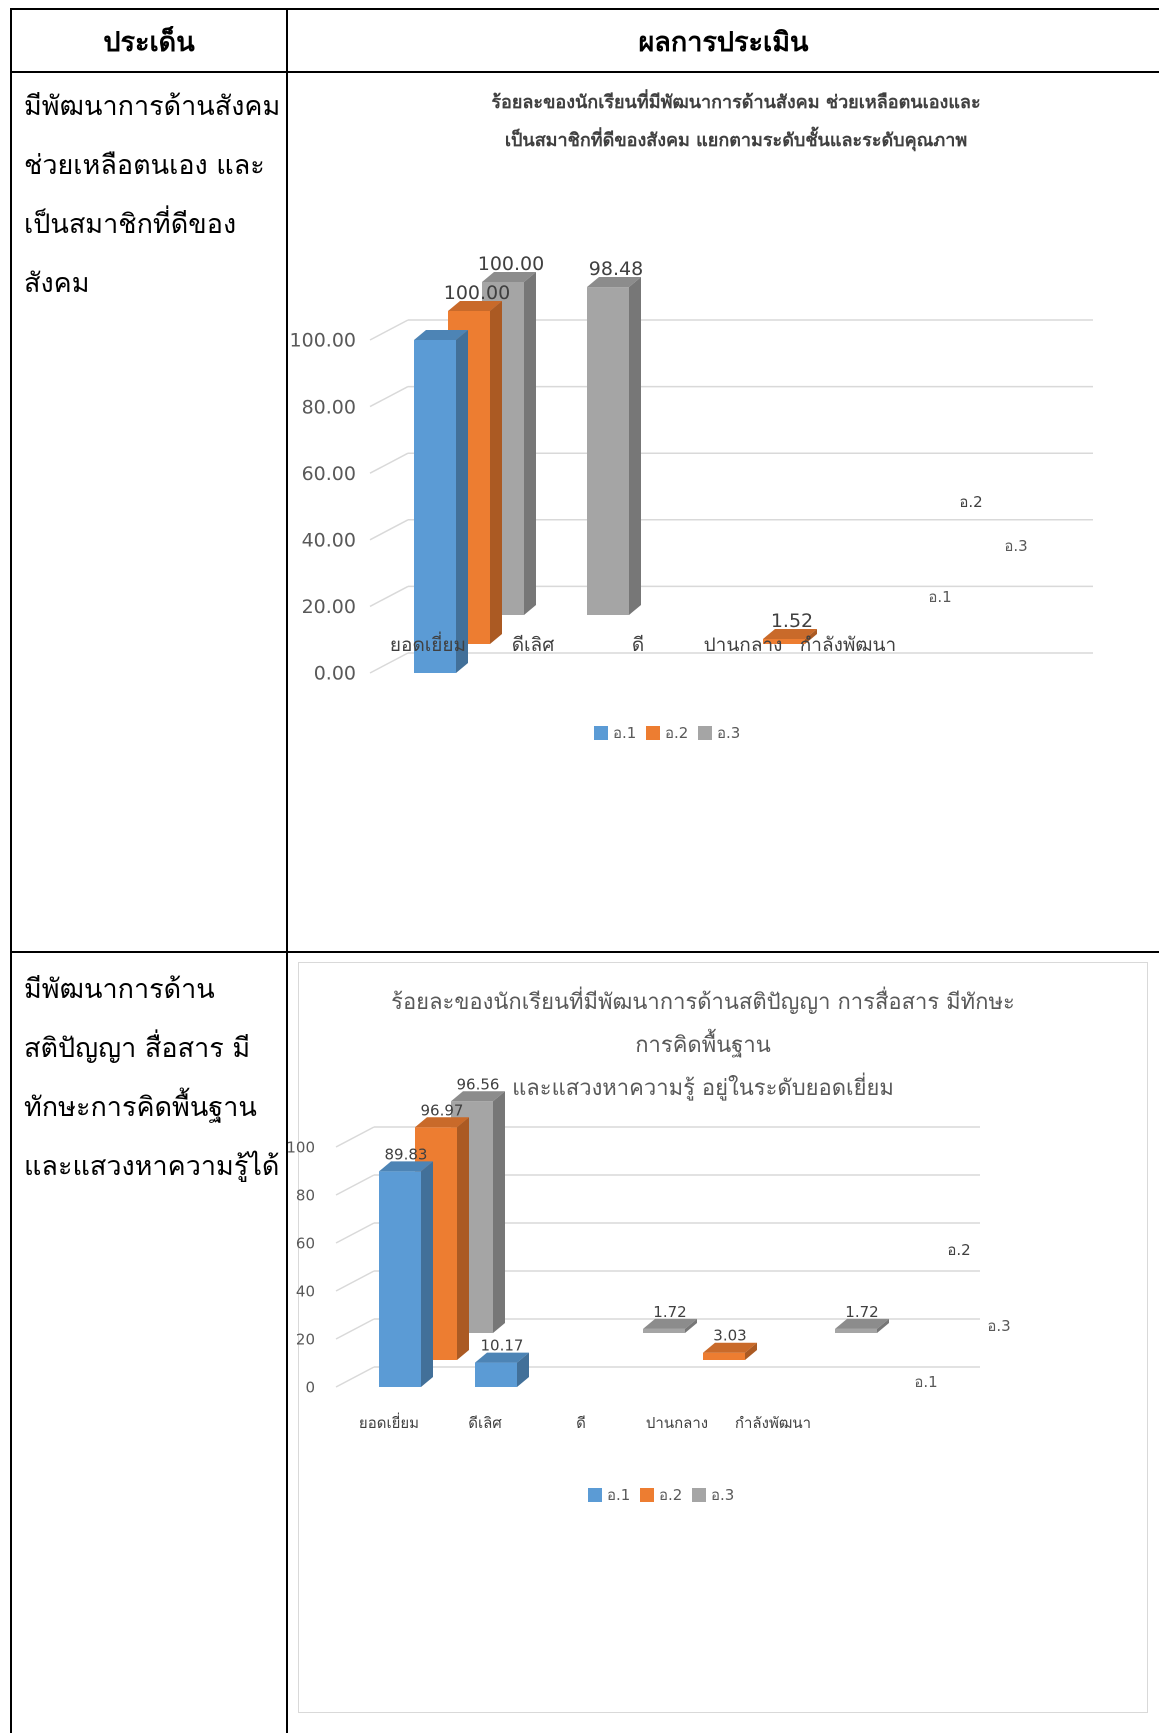 This screenshot has width=1159, height=1733. What do you see at coordinates (305, 1291) in the screenshot?
I see `y-tick-label: 40` at bounding box center [305, 1291].